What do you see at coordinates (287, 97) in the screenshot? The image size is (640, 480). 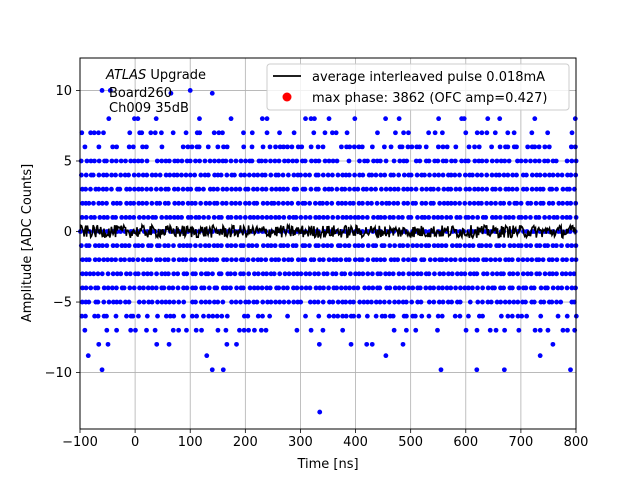 I see `legend-marker-swatch` at bounding box center [287, 97].